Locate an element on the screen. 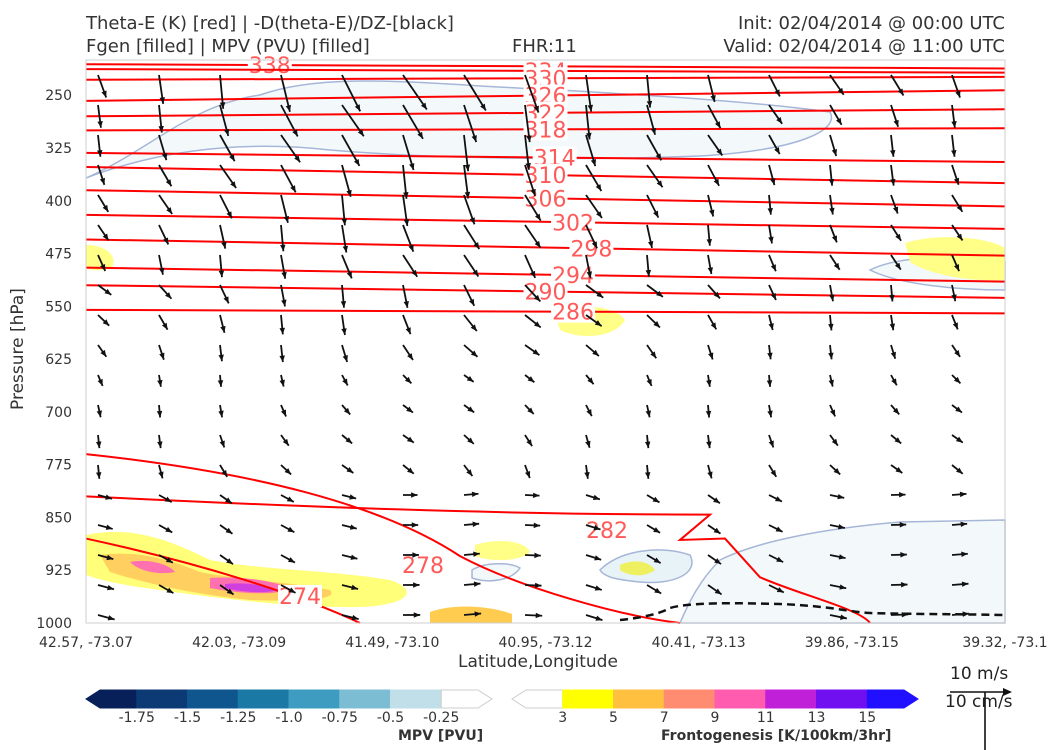 The width and height of the screenshot is (1050, 750). fgen-colorbar-tick-label: 9 is located at coordinates (715, 718).